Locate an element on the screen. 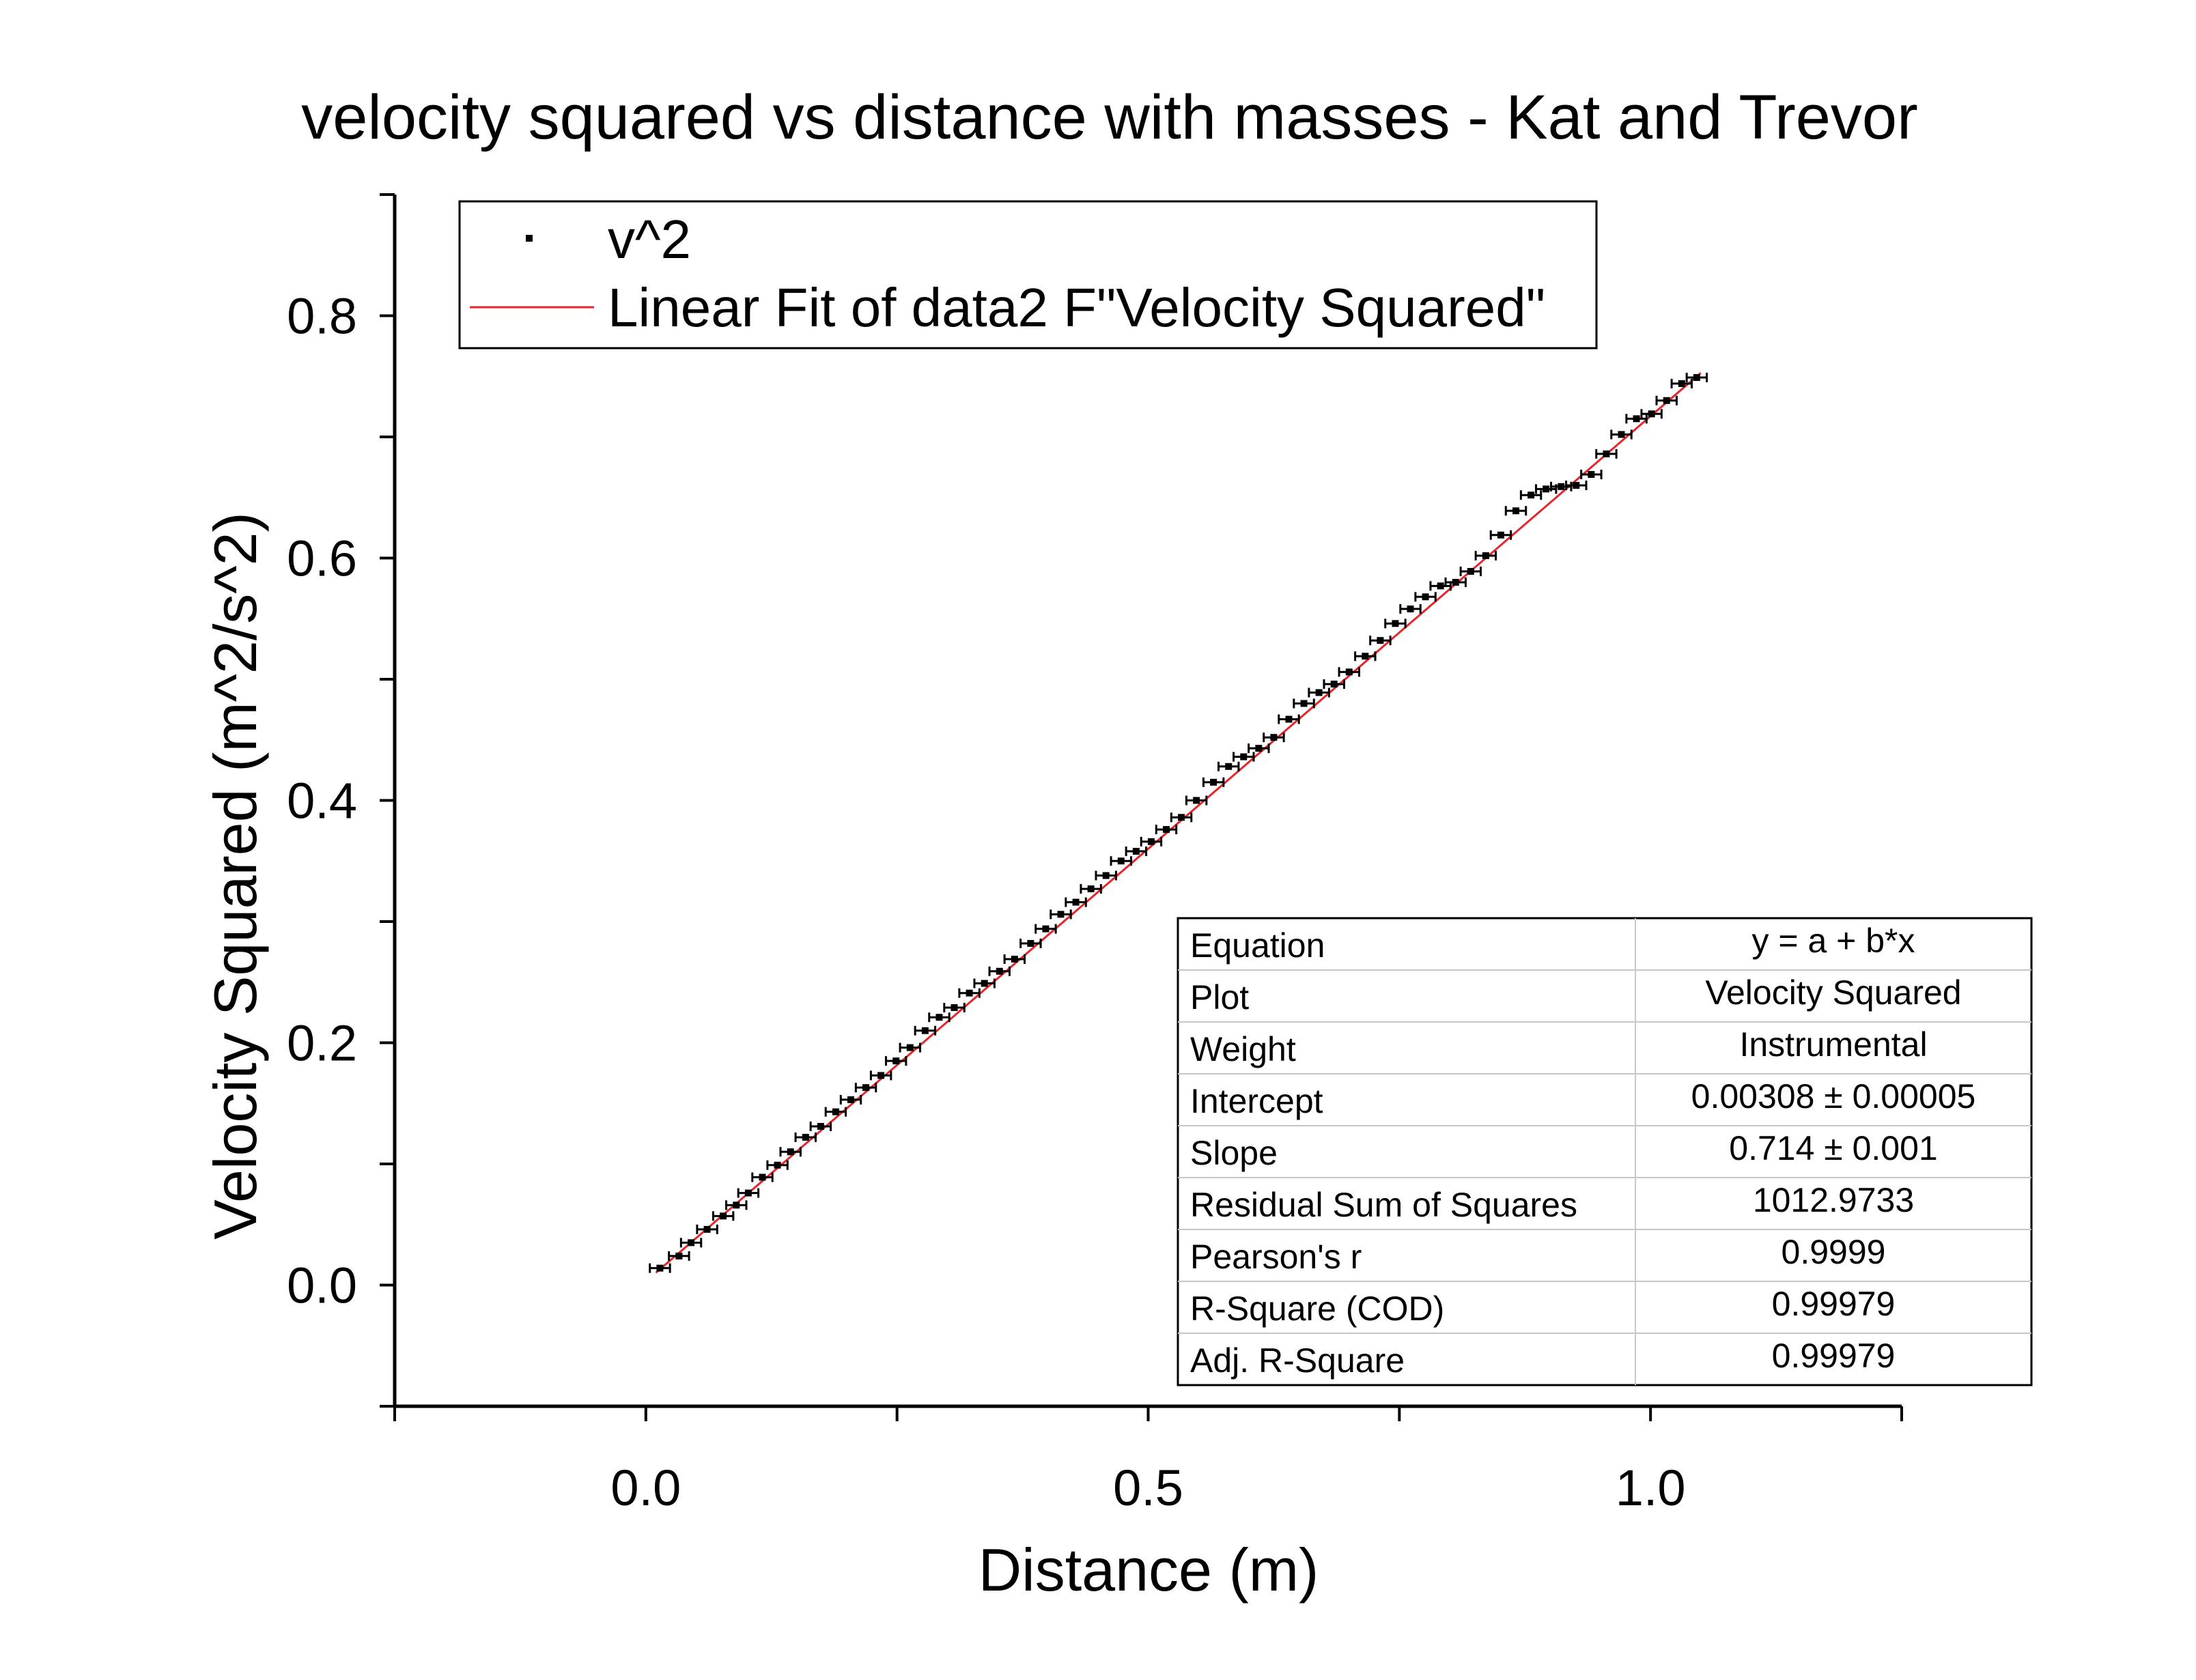 The image size is (2196, 1680). stats-table-frame is located at coordinates (1605, 1151).